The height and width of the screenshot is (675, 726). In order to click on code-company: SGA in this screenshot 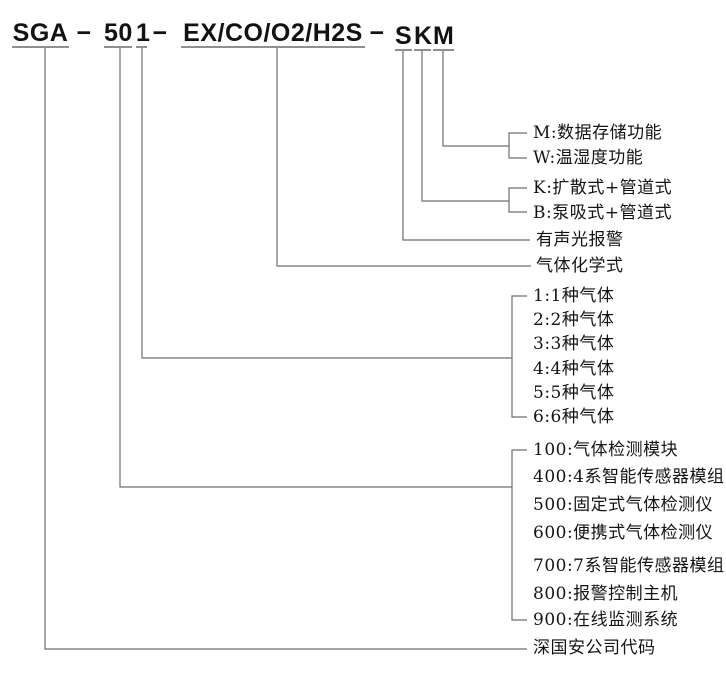, I will do `click(40, 33)`.